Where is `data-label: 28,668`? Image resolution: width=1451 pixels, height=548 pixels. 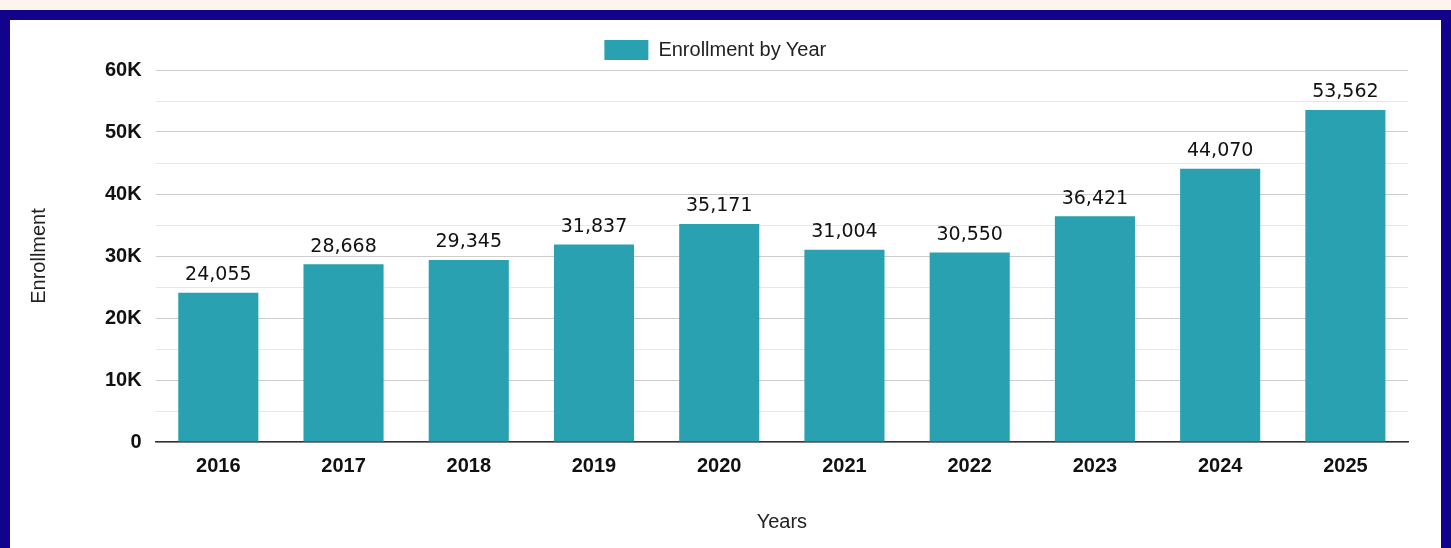
data-label: 28,668 is located at coordinates (343, 244).